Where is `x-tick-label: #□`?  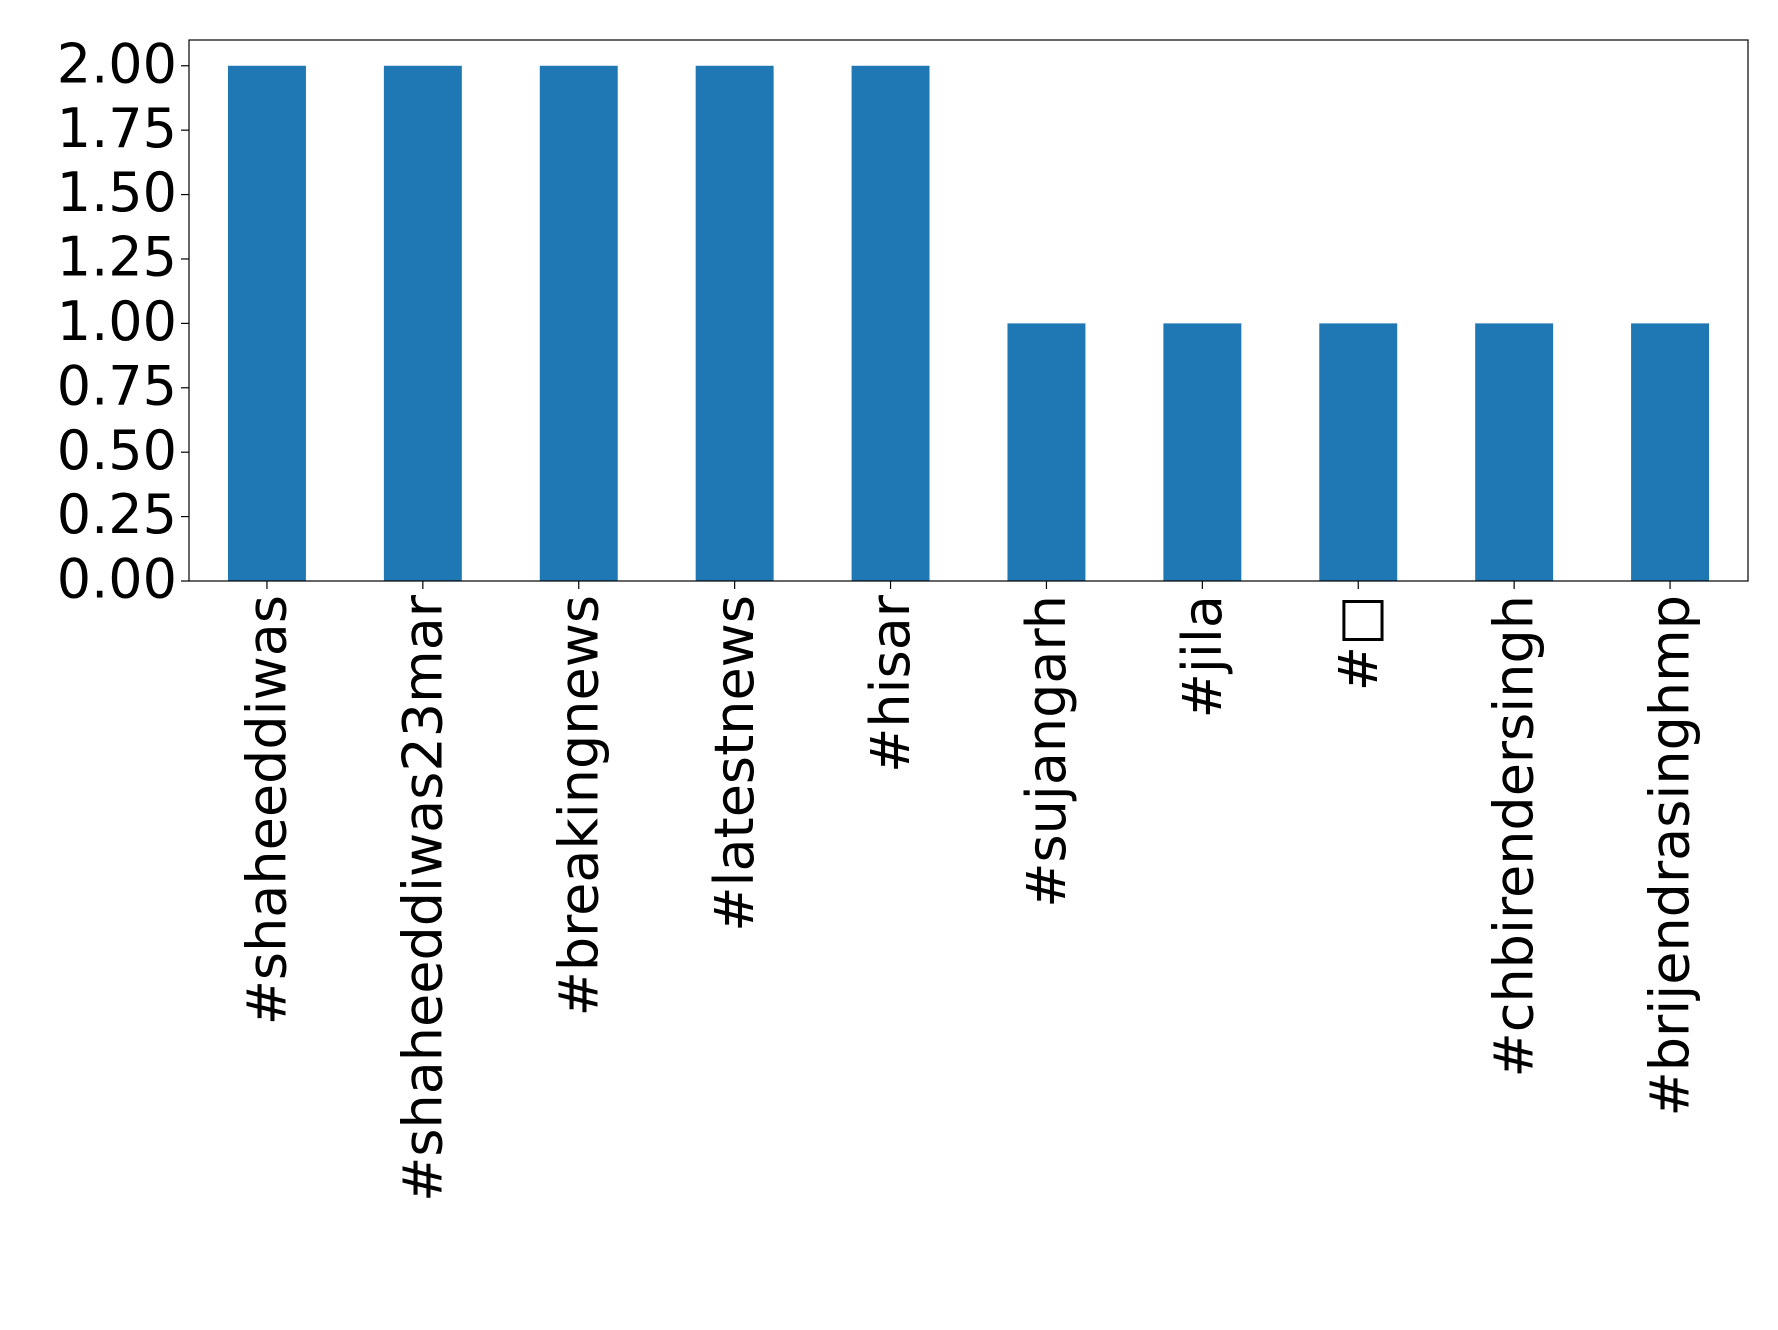 x-tick-label: #□ is located at coordinates (1358, 643).